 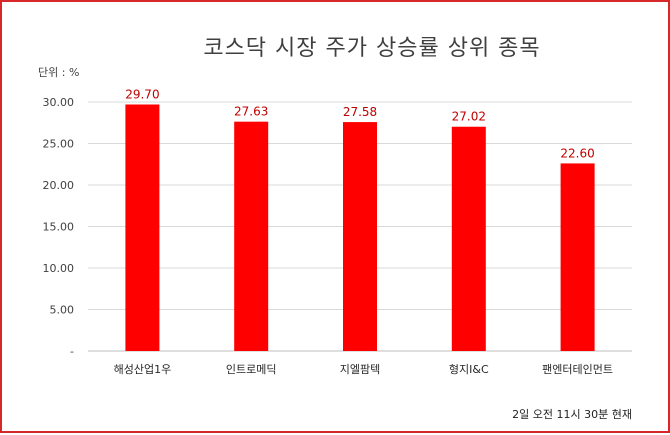 I want to click on y-tick-label: 10.00, so click(x=59, y=268).